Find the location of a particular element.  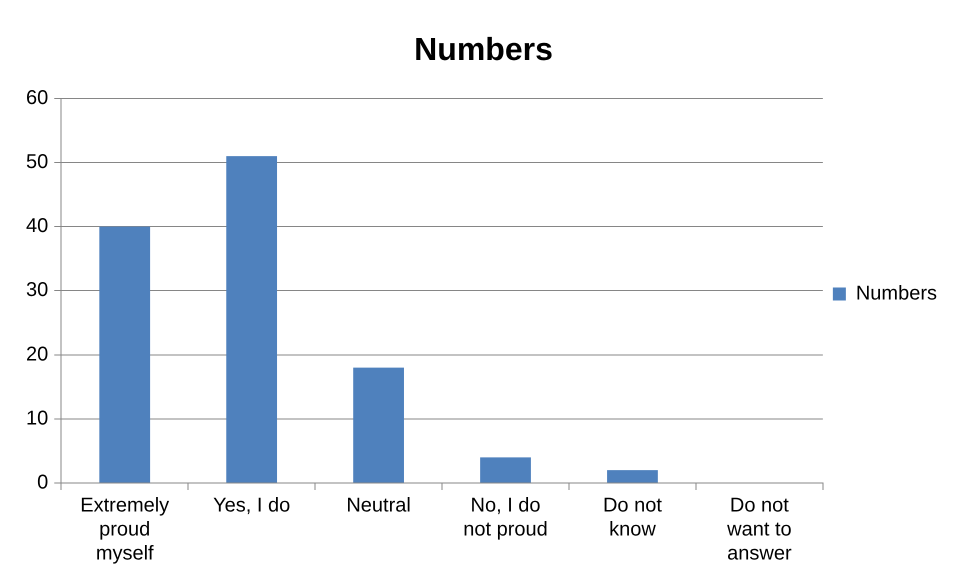

x-tick-label: Do not want to answer is located at coordinates (759, 529).